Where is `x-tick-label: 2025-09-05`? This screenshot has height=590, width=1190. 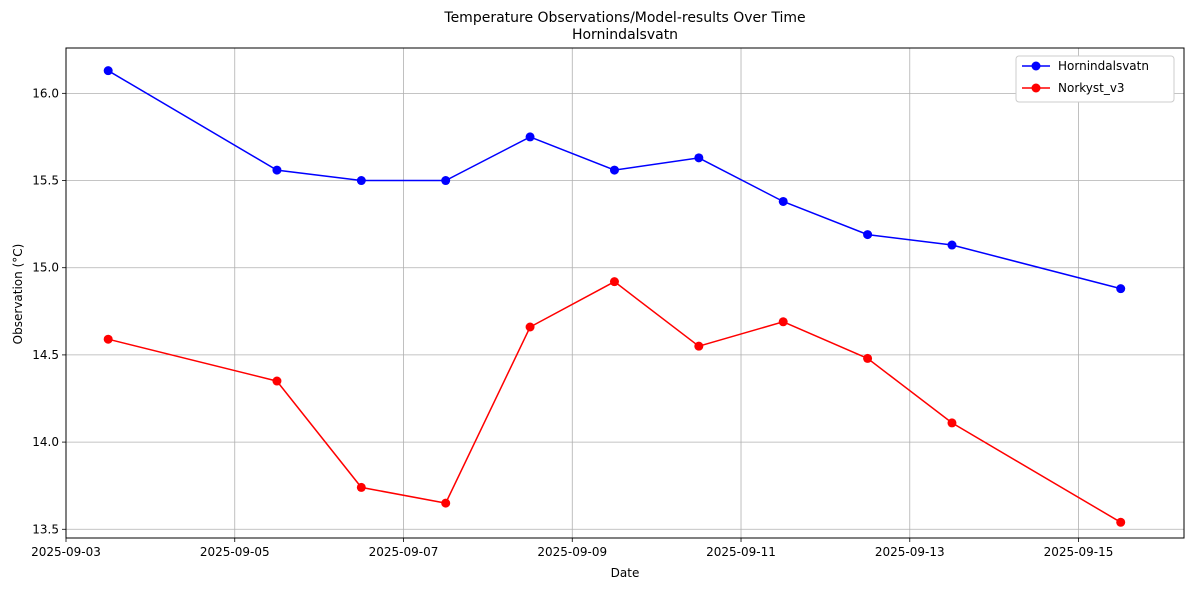 x-tick-label: 2025-09-05 is located at coordinates (235, 552).